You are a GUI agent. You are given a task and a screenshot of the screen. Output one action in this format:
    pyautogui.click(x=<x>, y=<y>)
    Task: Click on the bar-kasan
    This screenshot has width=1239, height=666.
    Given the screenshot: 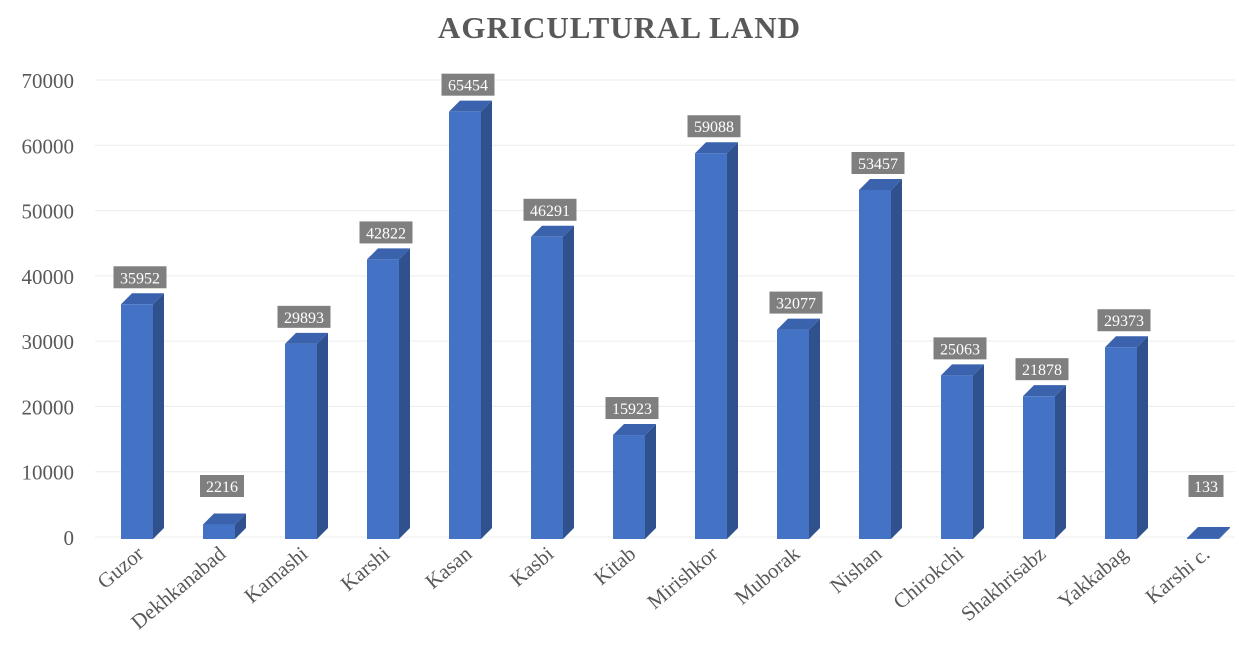 What is the action you would take?
    pyautogui.click(x=470, y=319)
    